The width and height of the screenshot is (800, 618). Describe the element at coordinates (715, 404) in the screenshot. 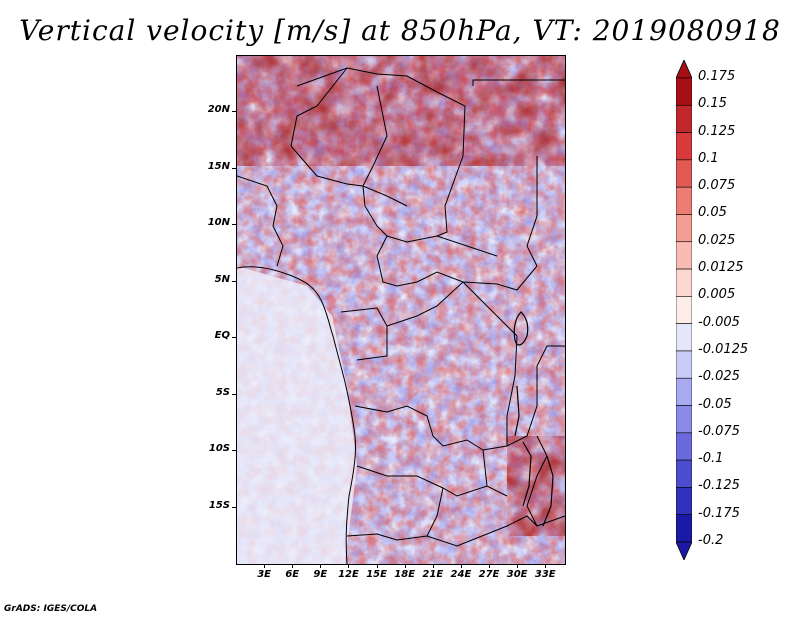

I see `colorbar-level-label: -0.05` at that location.